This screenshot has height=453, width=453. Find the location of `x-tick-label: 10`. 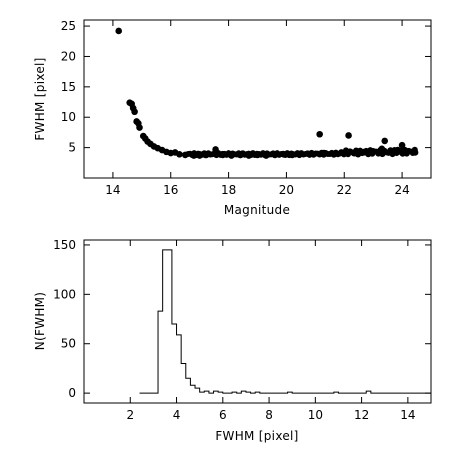

x-tick-label: 10 is located at coordinates (315, 415).